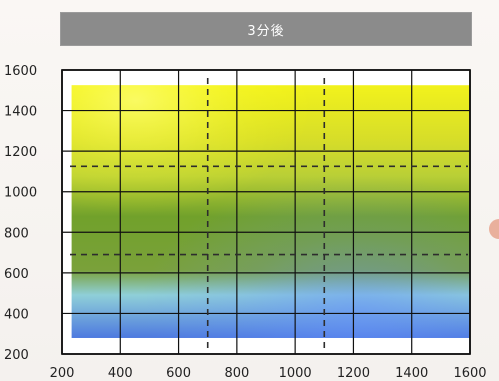  What do you see at coordinates (178, 373) in the screenshot?
I see `x-tick-label-2: 600` at bounding box center [178, 373].